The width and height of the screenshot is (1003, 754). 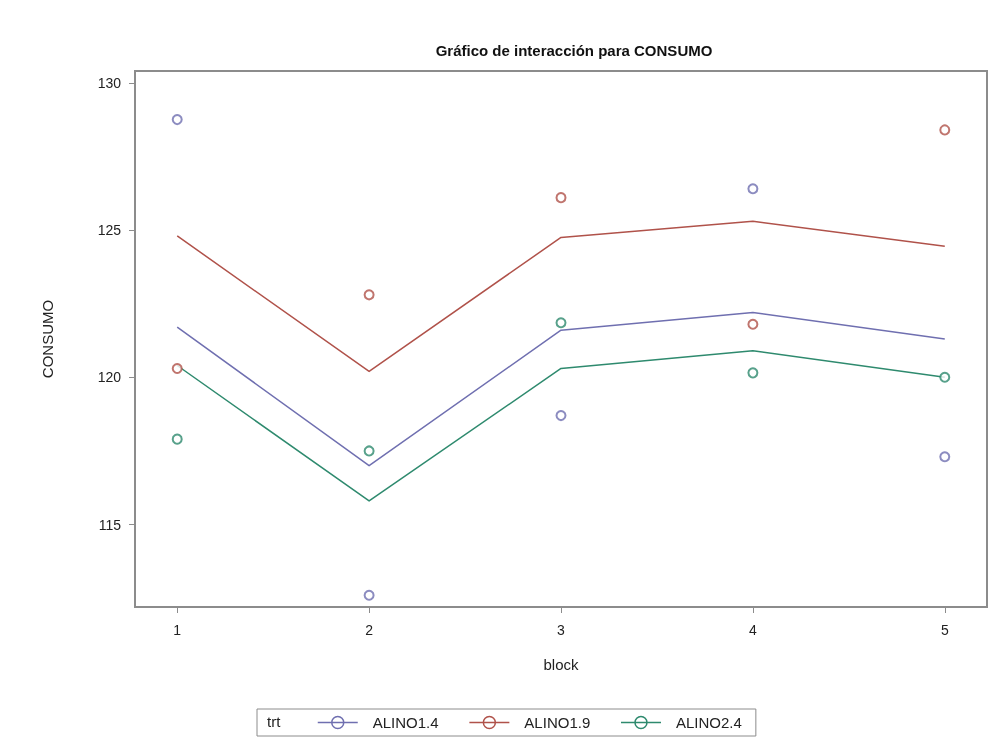 What do you see at coordinates (109, 82) in the screenshot?
I see `y-tick-label: 130` at bounding box center [109, 82].